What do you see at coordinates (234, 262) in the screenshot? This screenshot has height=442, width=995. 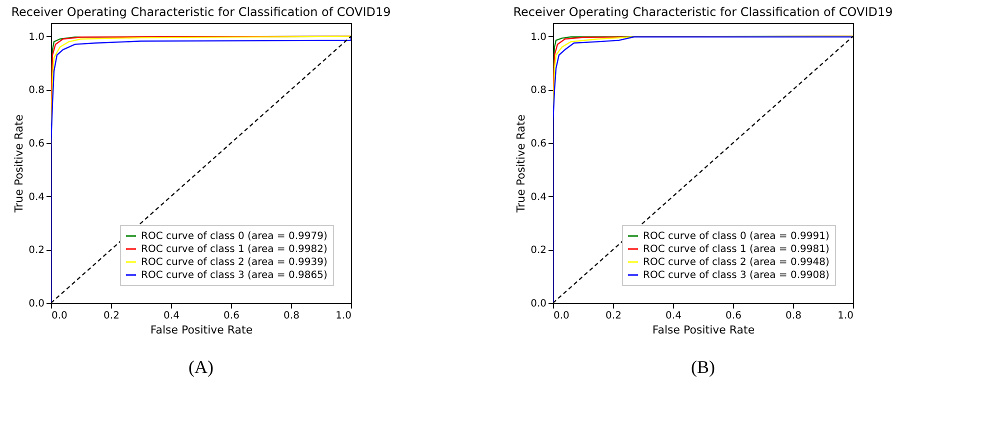 I see `legend-label: ROC curve of class 2 (area = 0.9939)` at bounding box center [234, 262].